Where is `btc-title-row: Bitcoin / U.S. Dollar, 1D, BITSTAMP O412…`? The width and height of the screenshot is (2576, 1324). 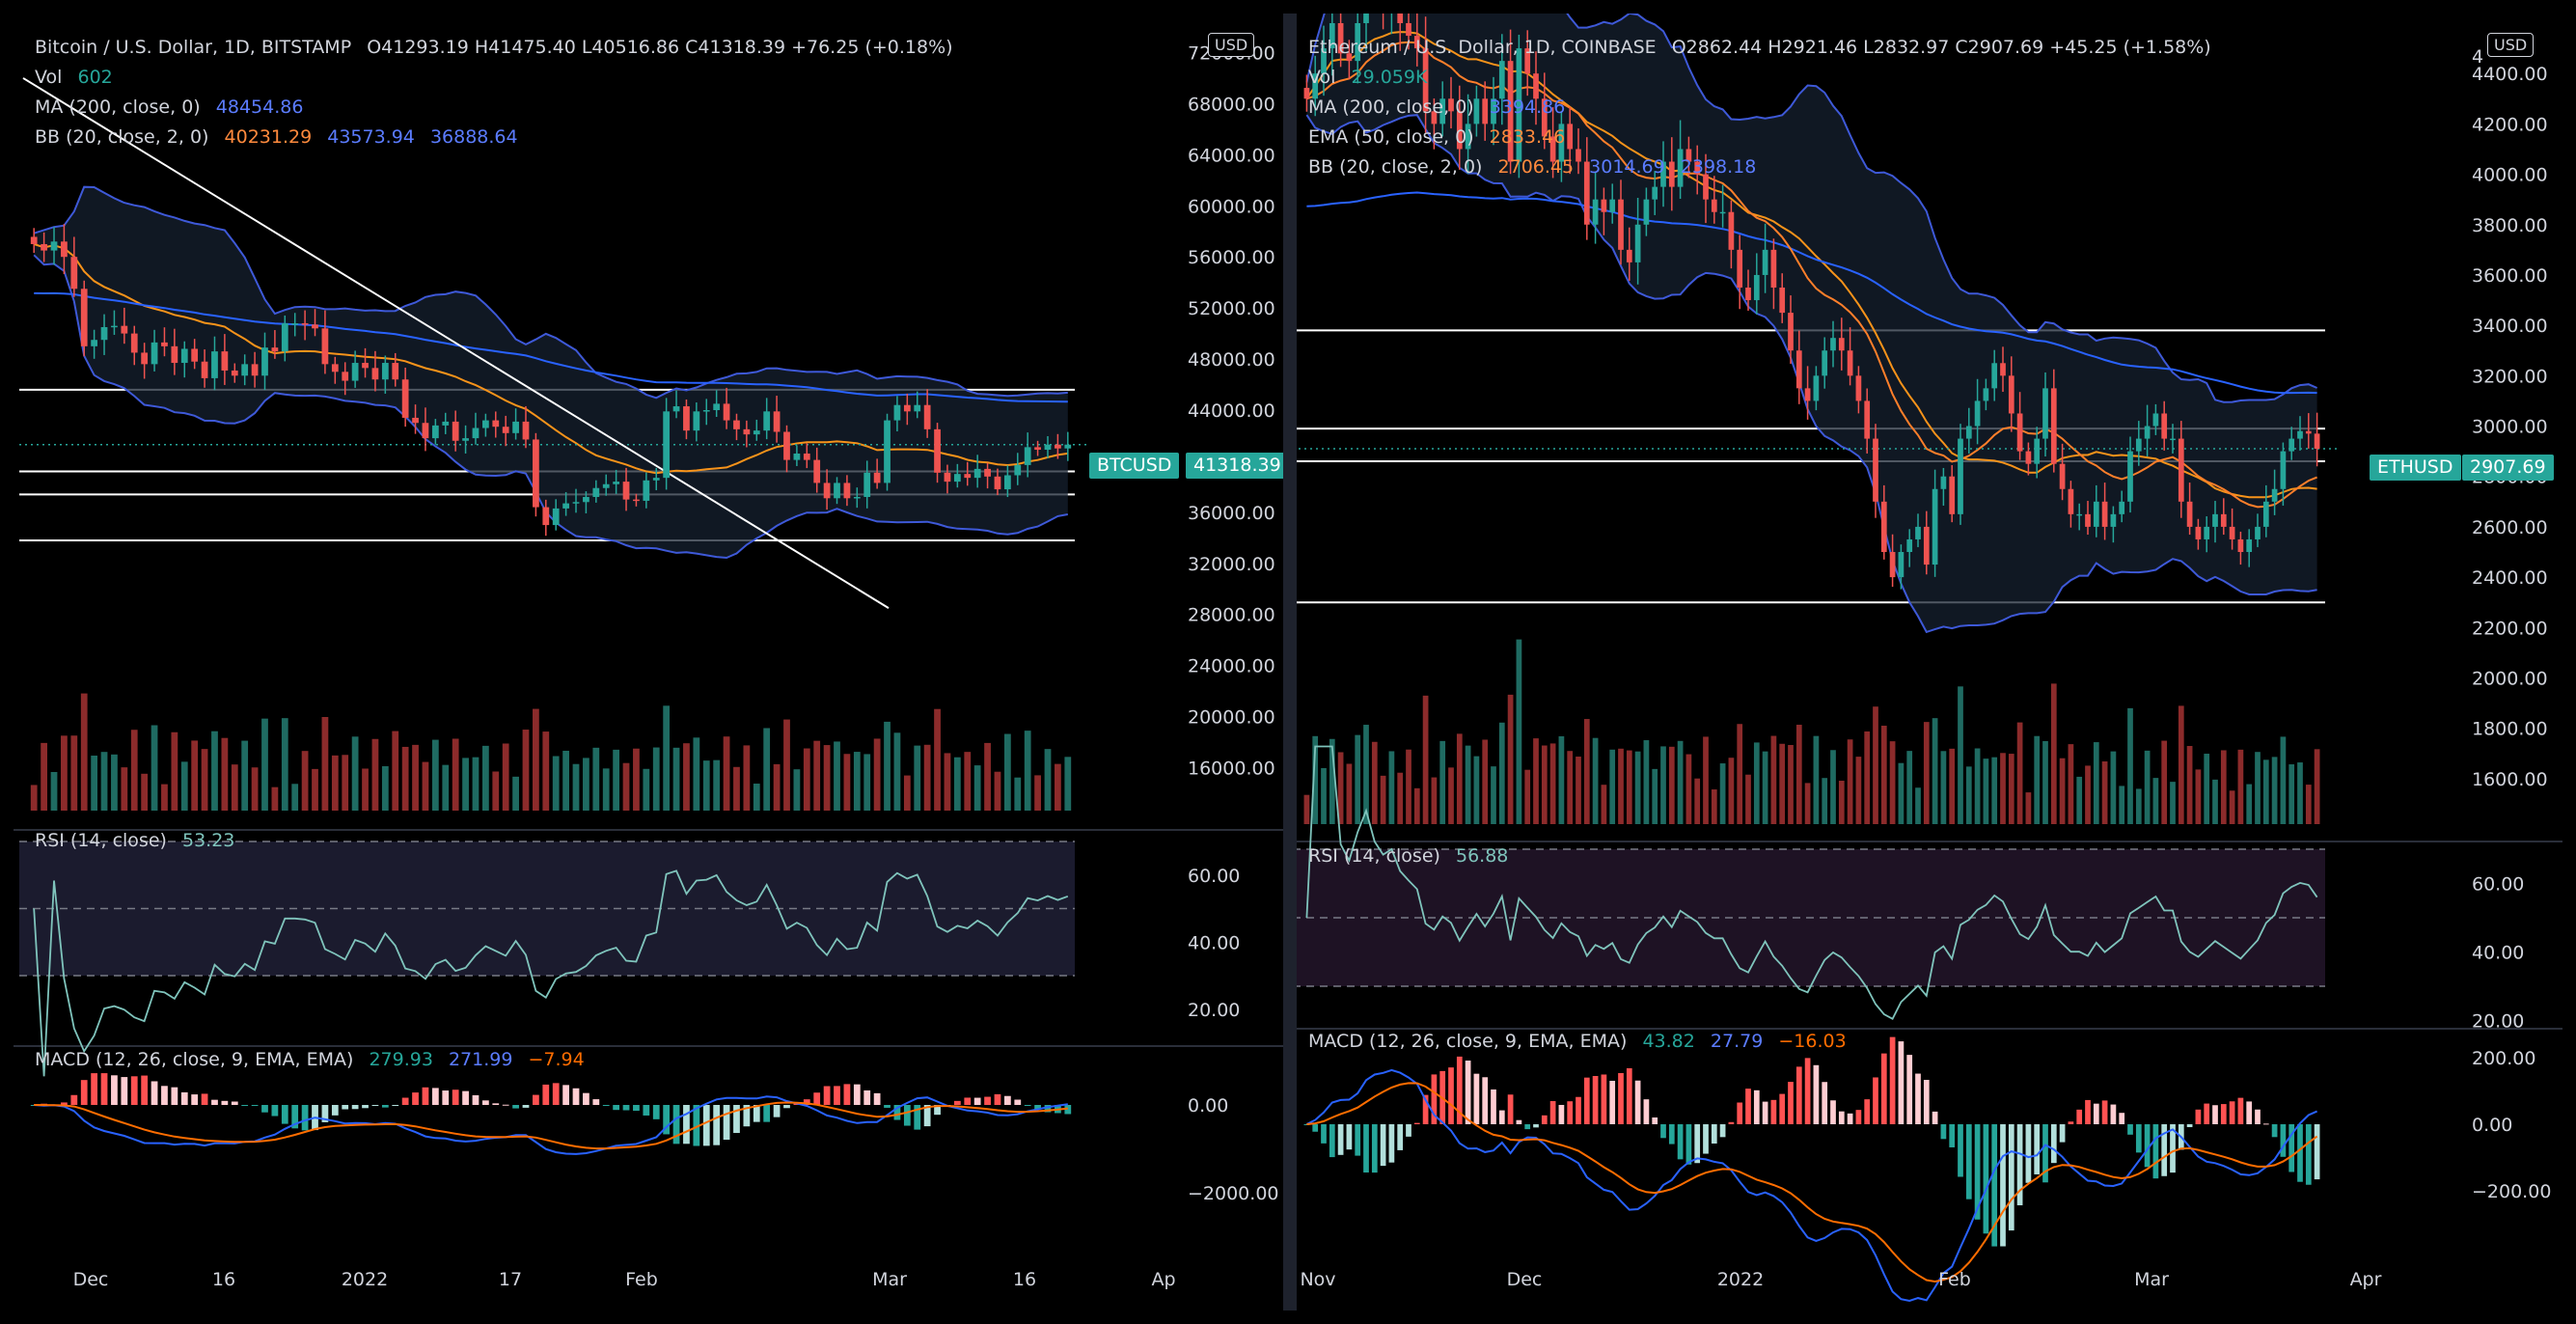
btc-title-row: Bitcoin / U.S. Dollar, 1D, BITSTAMP O412… is located at coordinates (494, 50).